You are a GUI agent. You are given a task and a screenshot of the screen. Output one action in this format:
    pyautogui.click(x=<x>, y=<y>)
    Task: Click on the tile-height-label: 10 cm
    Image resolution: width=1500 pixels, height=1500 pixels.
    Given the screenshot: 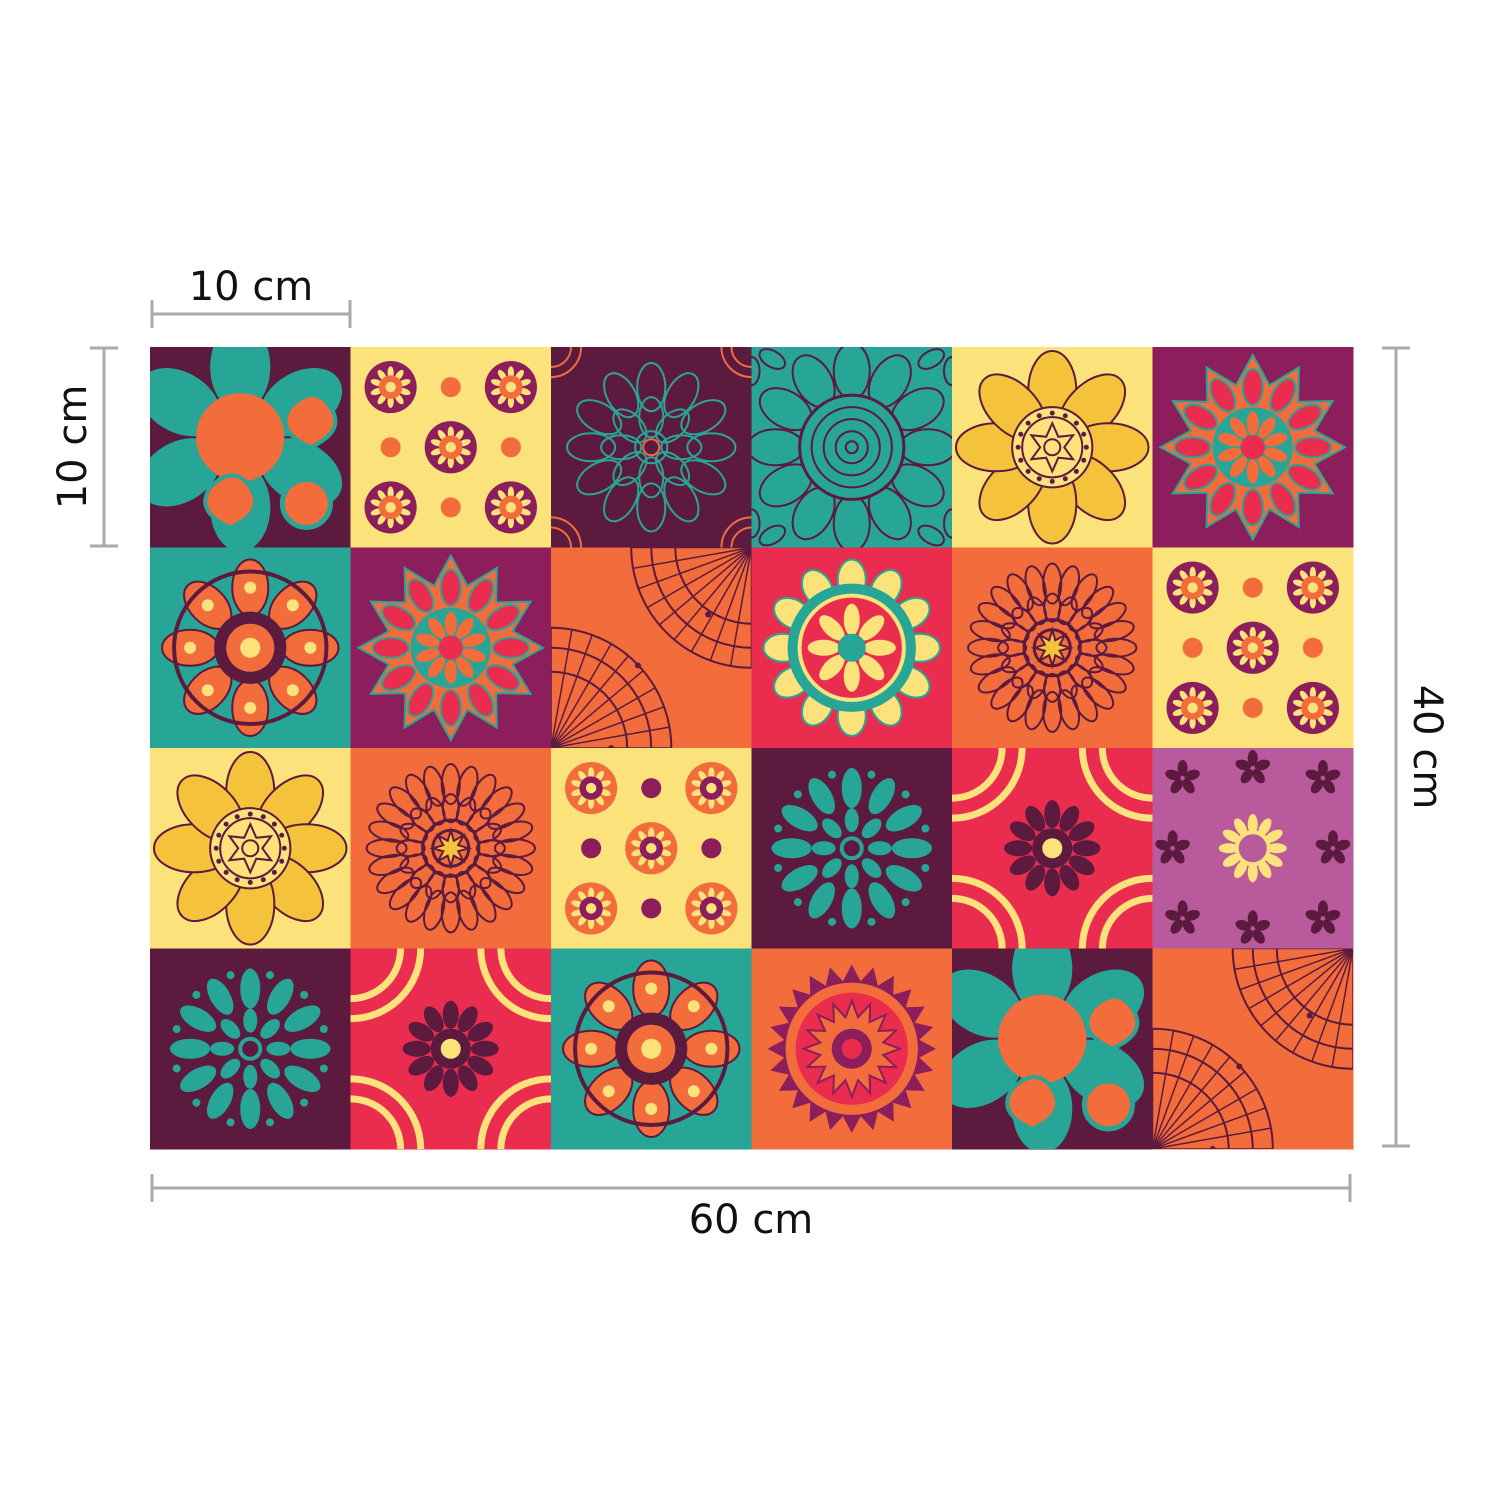 What is the action you would take?
    pyautogui.click(x=73, y=447)
    